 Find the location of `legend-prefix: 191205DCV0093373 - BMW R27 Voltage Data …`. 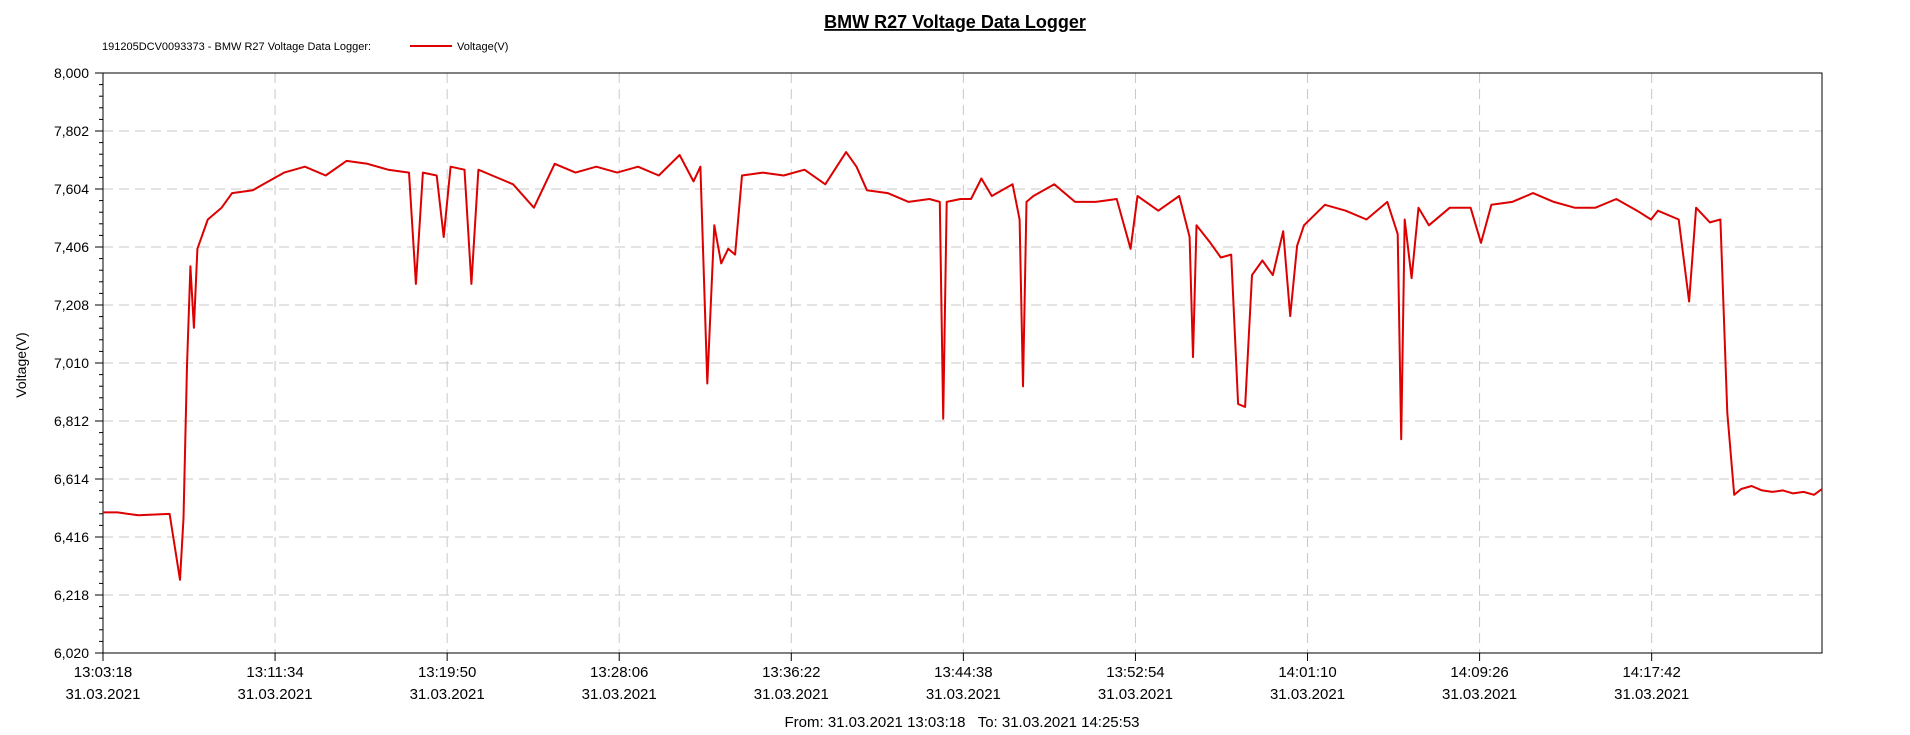

legend-prefix: 191205DCV0093373 - BMW R27 Voltage Data … is located at coordinates (236, 47).